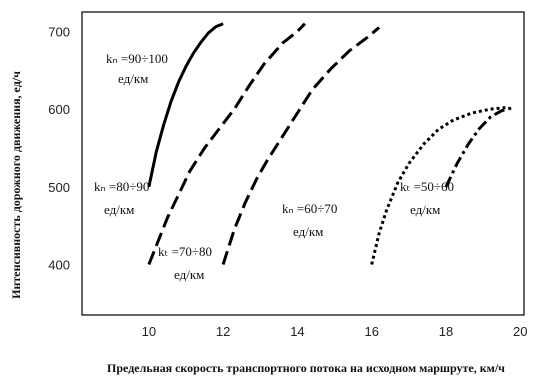 The width and height of the screenshot is (558, 379). What do you see at coordinates (371, 331) in the screenshot?
I see `x-tick-label: 16` at bounding box center [371, 331].